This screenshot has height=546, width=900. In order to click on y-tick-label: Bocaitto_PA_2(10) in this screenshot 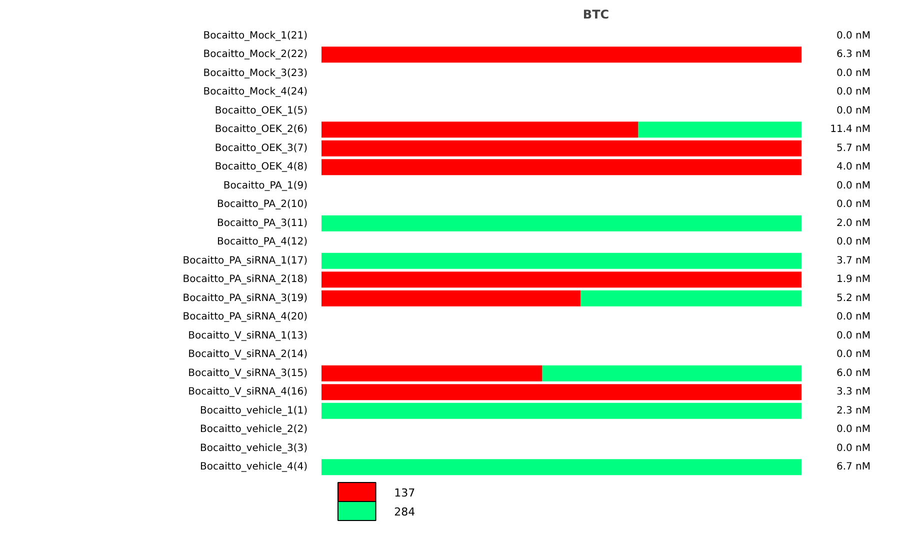, I will do `click(262, 204)`.